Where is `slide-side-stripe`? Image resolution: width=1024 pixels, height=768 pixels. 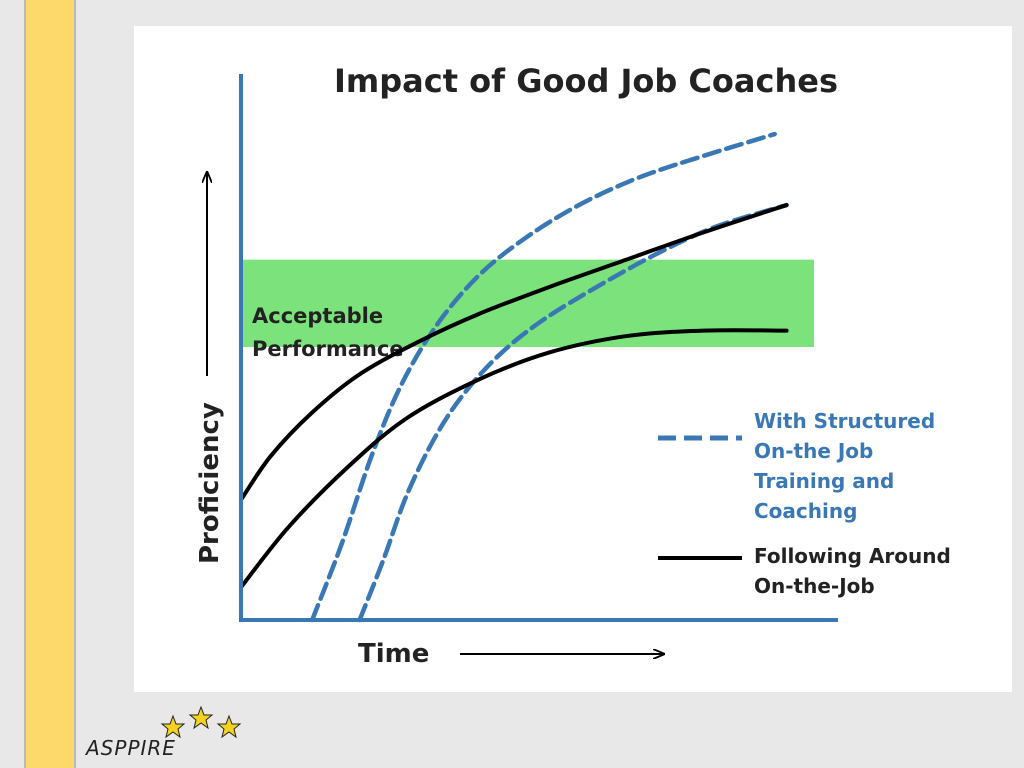
slide-side-stripe is located at coordinates (50, 384).